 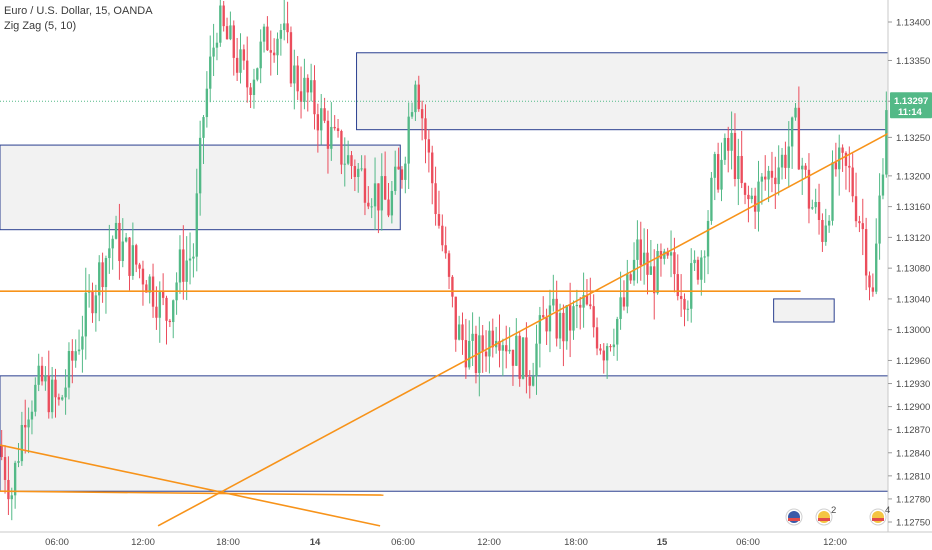 I want to click on badge-stripe, so click(x=824, y=519).